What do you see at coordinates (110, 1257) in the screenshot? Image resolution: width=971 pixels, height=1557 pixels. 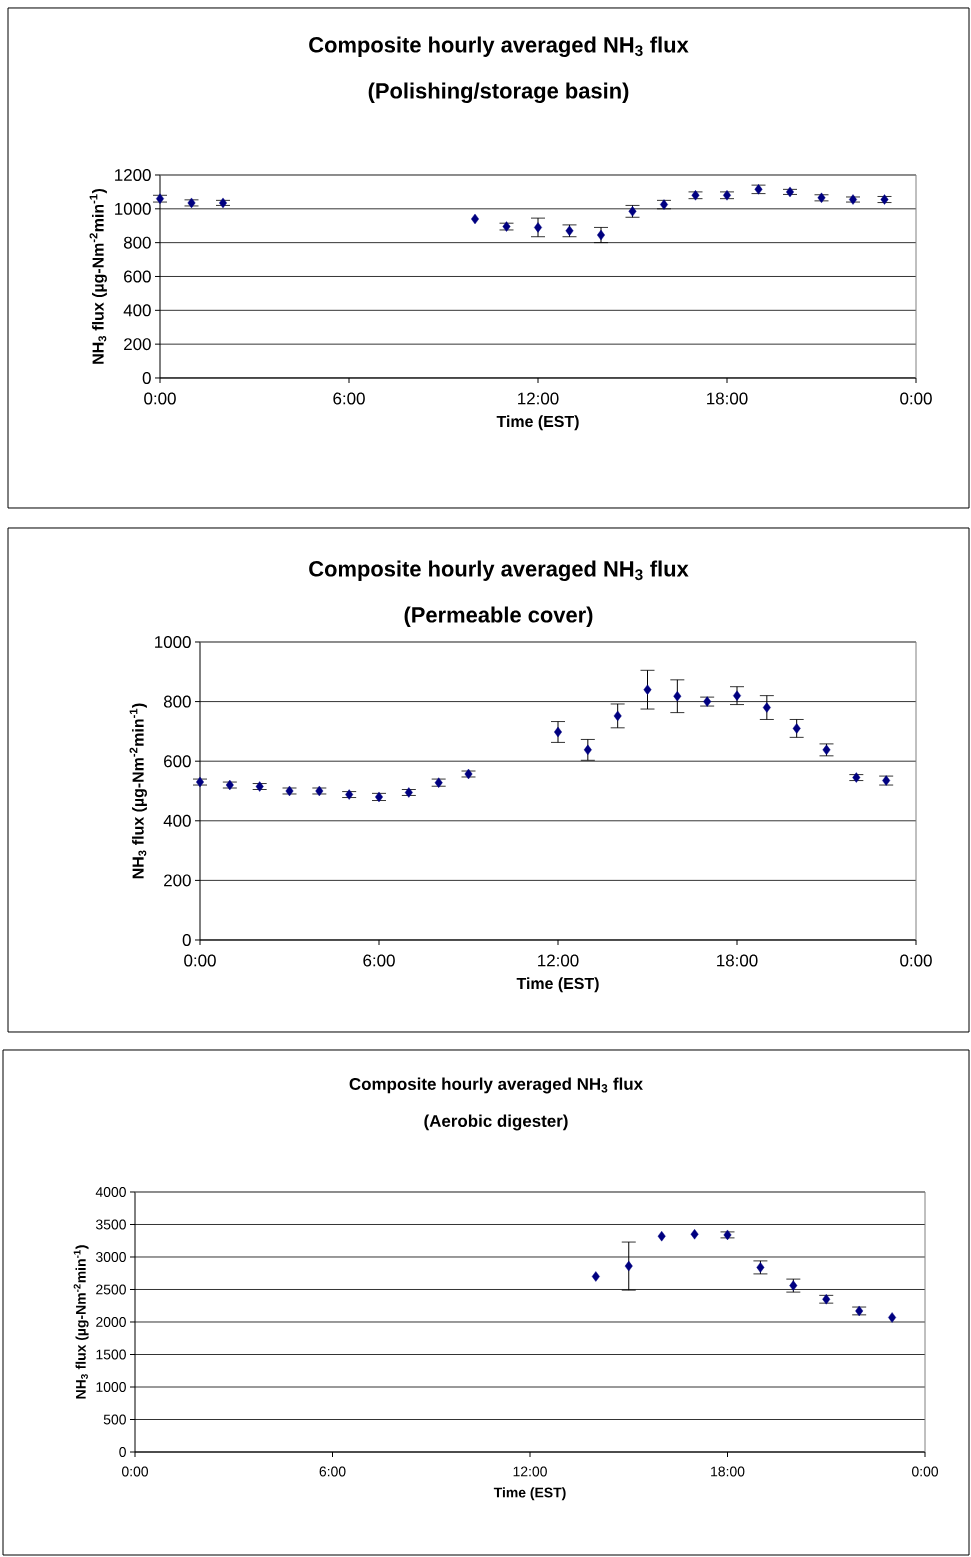 I see `y-tick-label: 3000` at bounding box center [110, 1257].